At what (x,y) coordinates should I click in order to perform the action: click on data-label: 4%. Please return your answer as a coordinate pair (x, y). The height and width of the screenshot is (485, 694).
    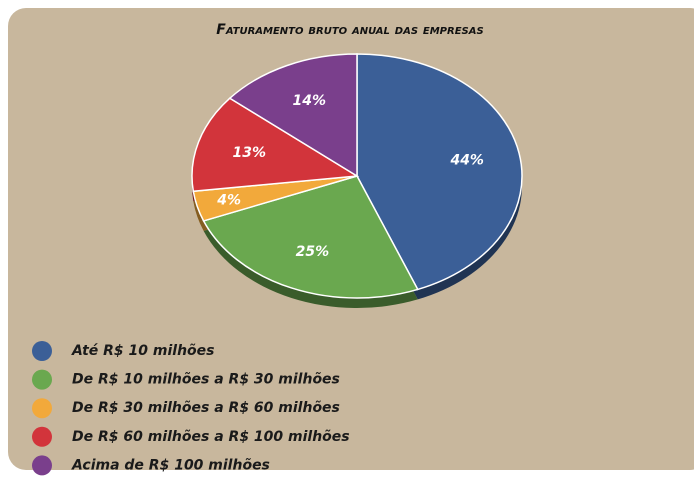
    Looking at the image, I should click on (228, 200).